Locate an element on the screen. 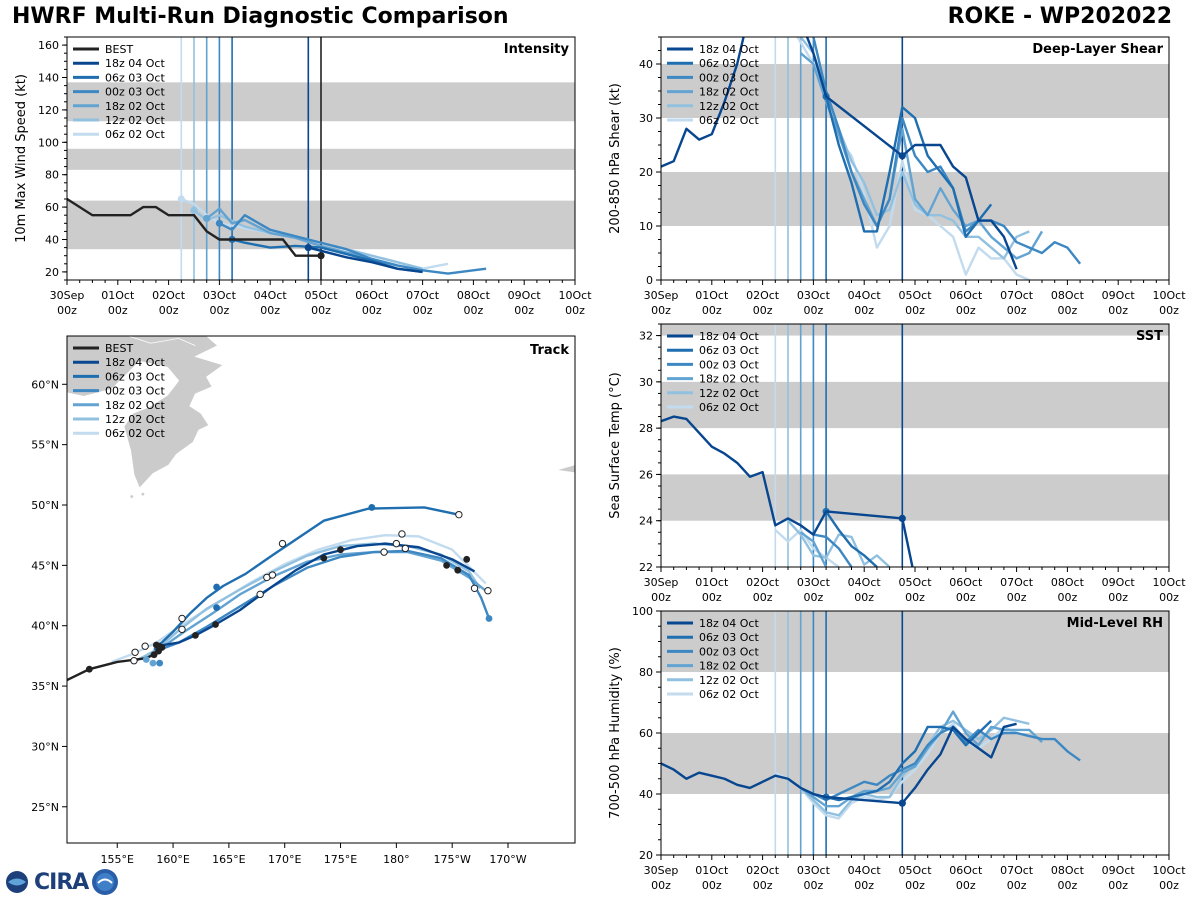 This screenshot has width=1200, height=900. lat-tick-label: 45°N is located at coordinates (45, 565).